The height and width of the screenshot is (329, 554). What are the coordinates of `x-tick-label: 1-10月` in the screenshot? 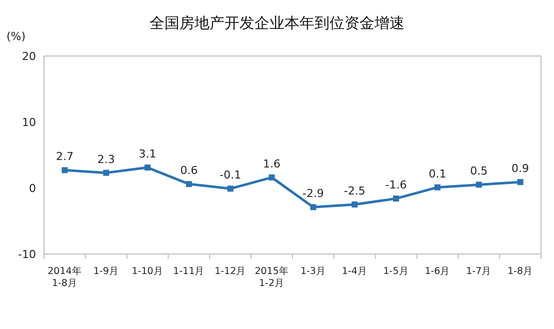 It's located at (148, 271).